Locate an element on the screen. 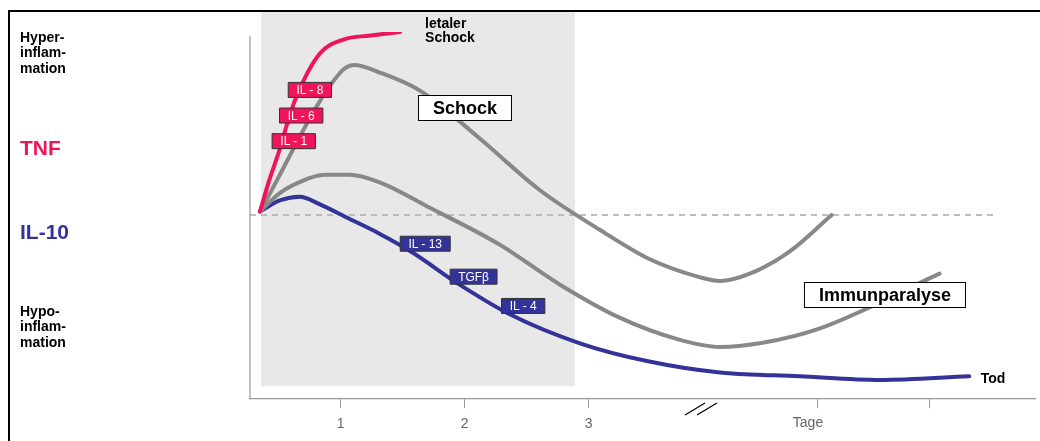 The height and width of the screenshot is (441, 1040). annotation: IL - 4 is located at coordinates (523, 306).